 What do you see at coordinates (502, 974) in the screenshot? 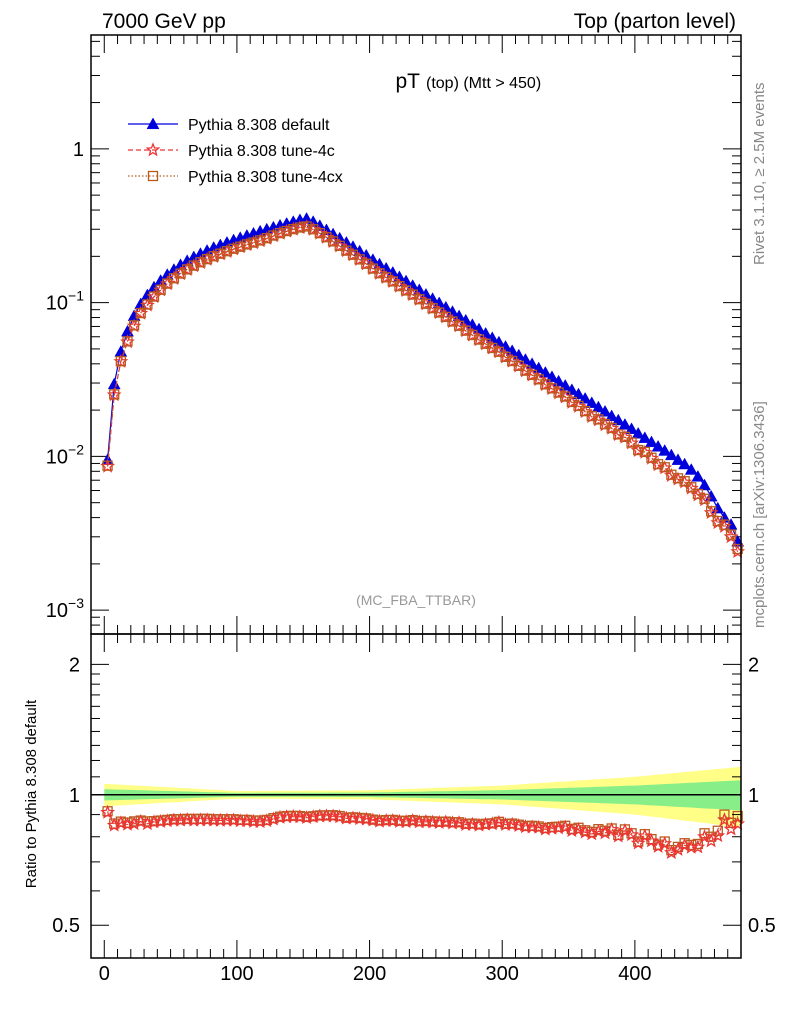
I see `ratio-xtick-label: 300` at bounding box center [502, 974].